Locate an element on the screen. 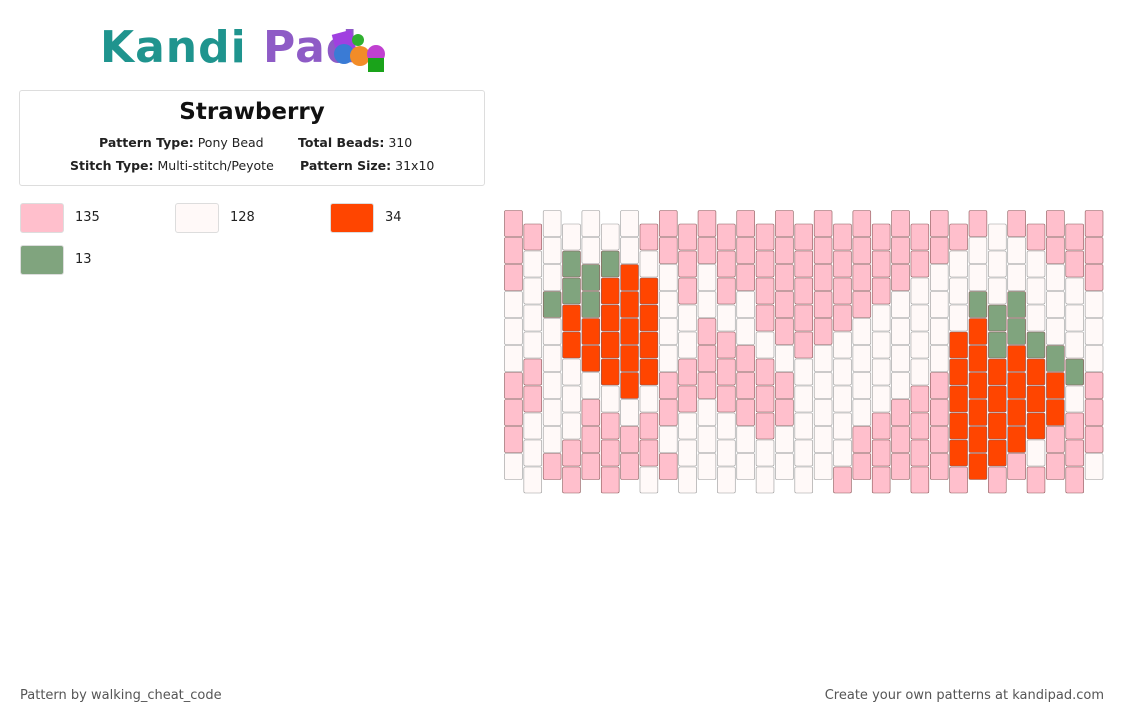 The width and height of the screenshot is (1124, 720). pattern-title: Strawberry is located at coordinates (252, 112).